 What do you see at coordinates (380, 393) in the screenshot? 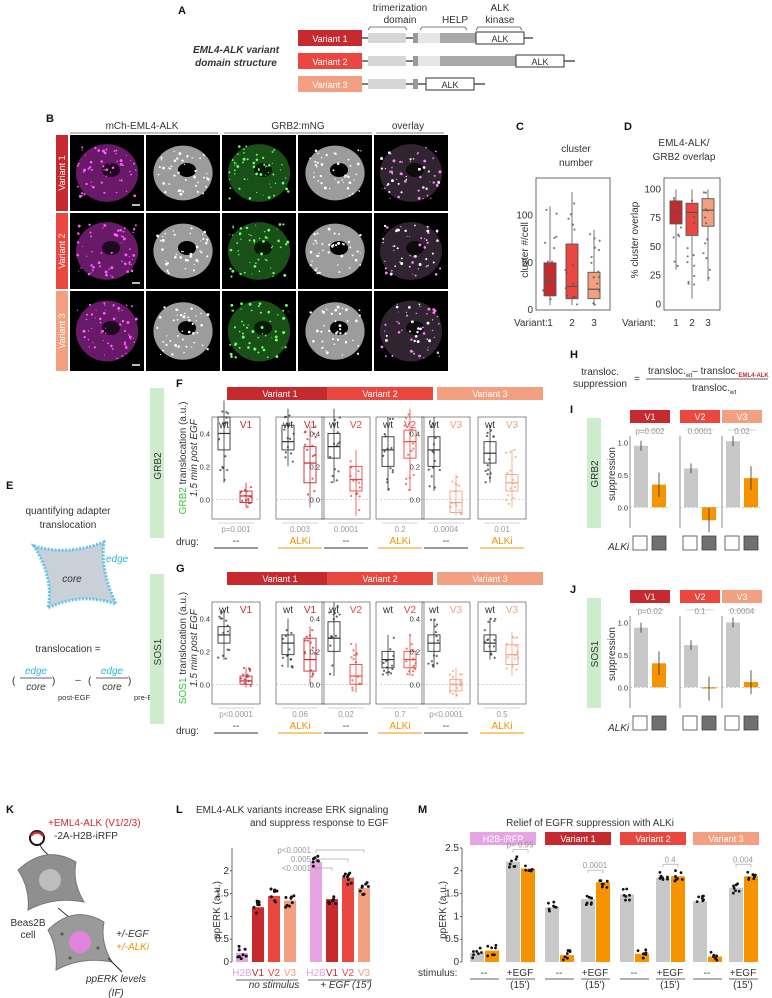
I see `variant-header-bar` at bounding box center [380, 393].